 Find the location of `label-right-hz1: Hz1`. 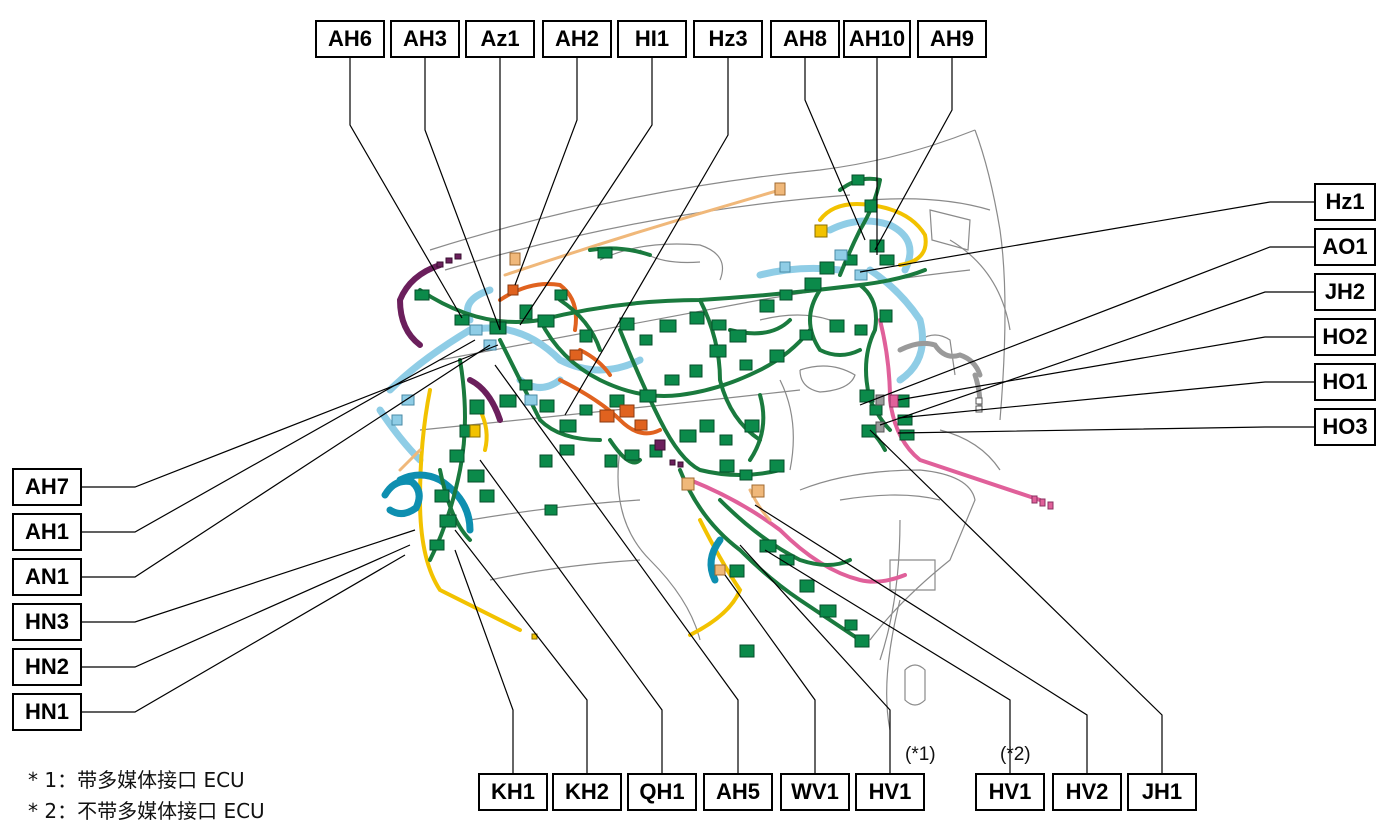

label-right-hz1: Hz1 is located at coordinates (1345, 202).